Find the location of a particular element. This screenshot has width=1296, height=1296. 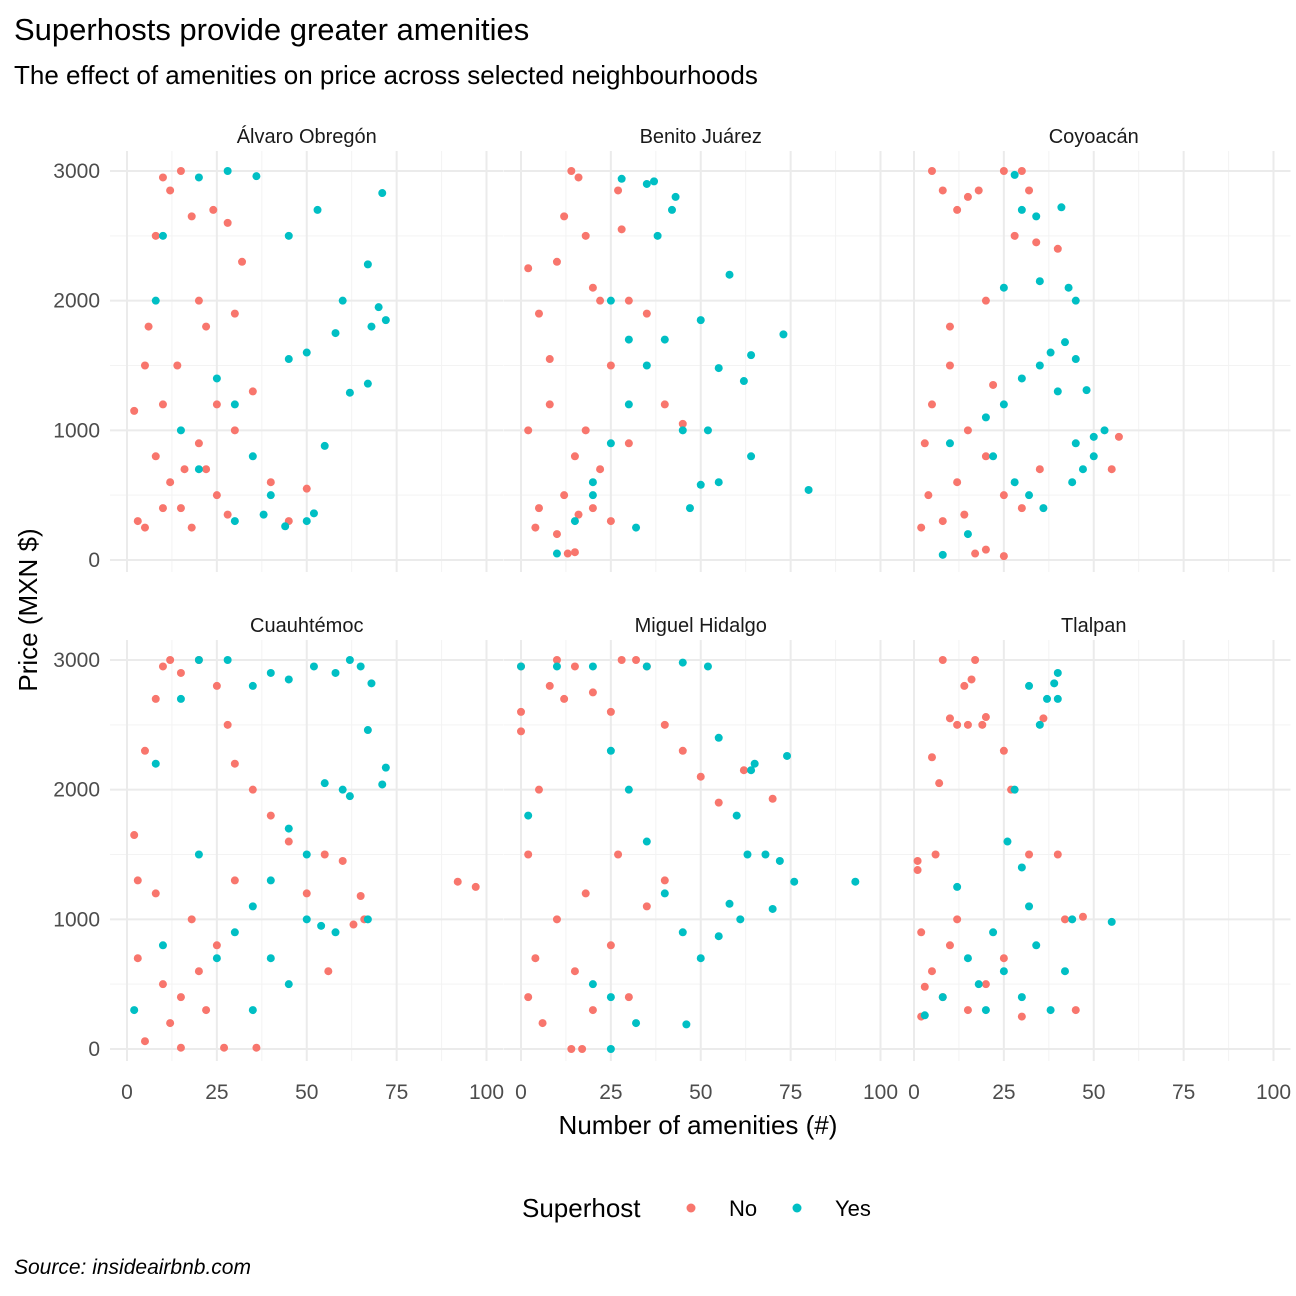

facet-label: Coyoacán is located at coordinates (1094, 137).